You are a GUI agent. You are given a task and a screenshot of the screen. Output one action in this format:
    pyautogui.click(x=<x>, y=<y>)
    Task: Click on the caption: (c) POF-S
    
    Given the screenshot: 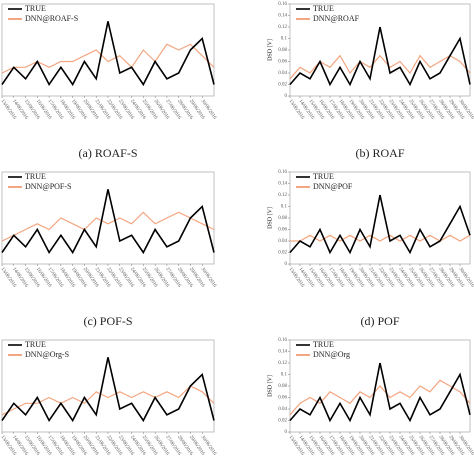 What is the action you would take?
    pyautogui.click(x=107, y=321)
    